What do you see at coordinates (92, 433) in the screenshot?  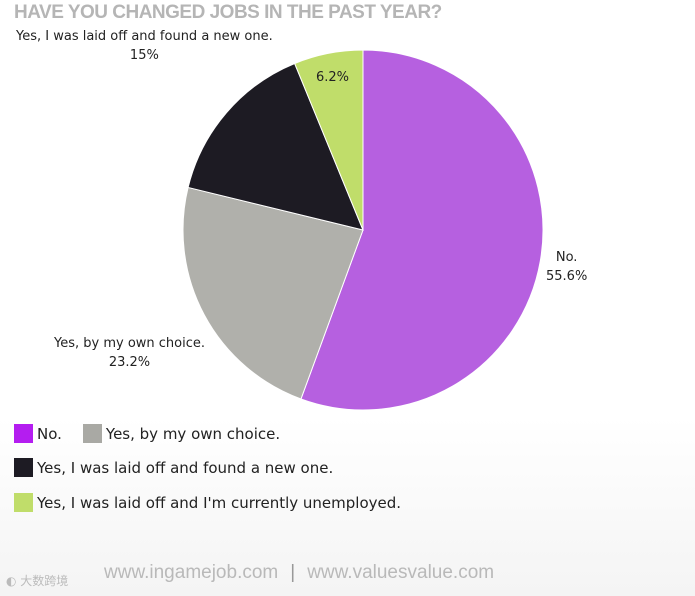 I see `legend-swatch-own-choice` at bounding box center [92, 433].